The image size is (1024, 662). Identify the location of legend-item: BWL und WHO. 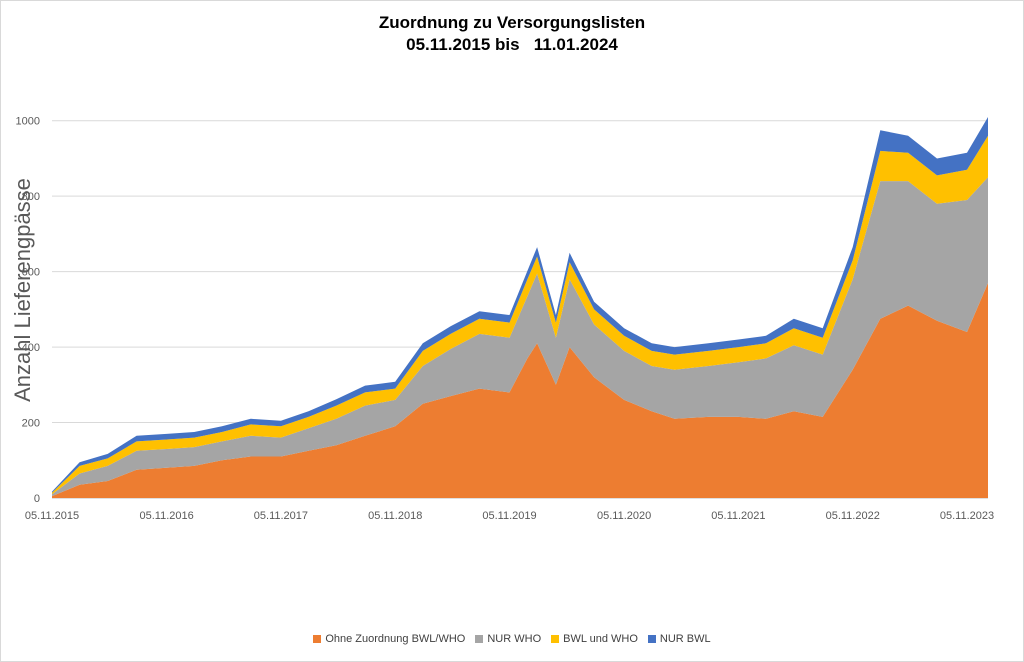
(594, 639).